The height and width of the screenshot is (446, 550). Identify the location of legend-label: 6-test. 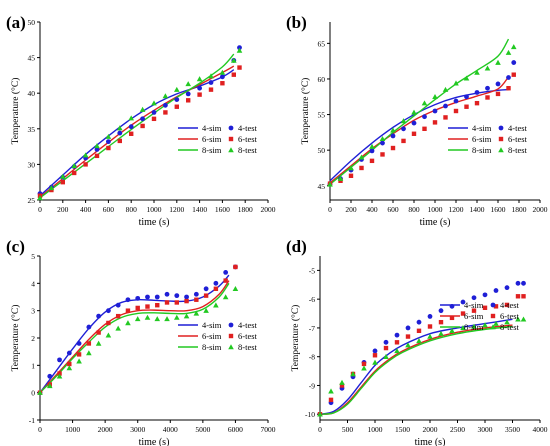
(510, 316).